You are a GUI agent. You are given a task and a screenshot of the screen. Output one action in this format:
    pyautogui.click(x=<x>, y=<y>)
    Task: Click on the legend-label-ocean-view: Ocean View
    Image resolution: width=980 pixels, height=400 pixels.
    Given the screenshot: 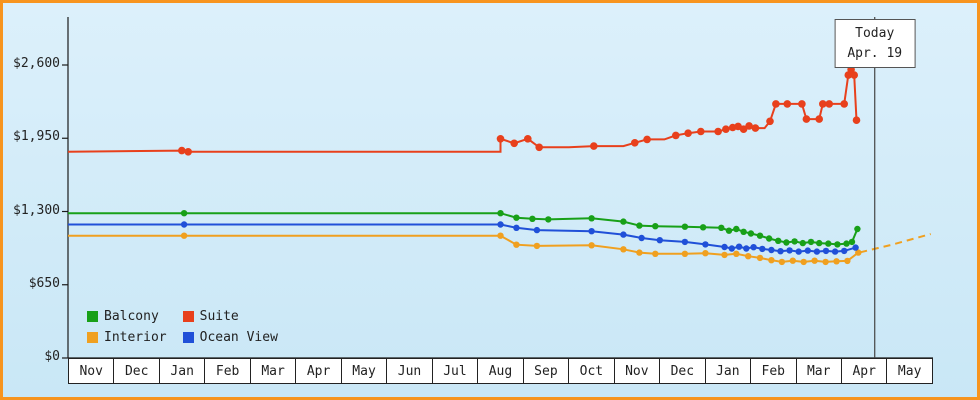 What is the action you would take?
    pyautogui.click(x=238, y=337)
    